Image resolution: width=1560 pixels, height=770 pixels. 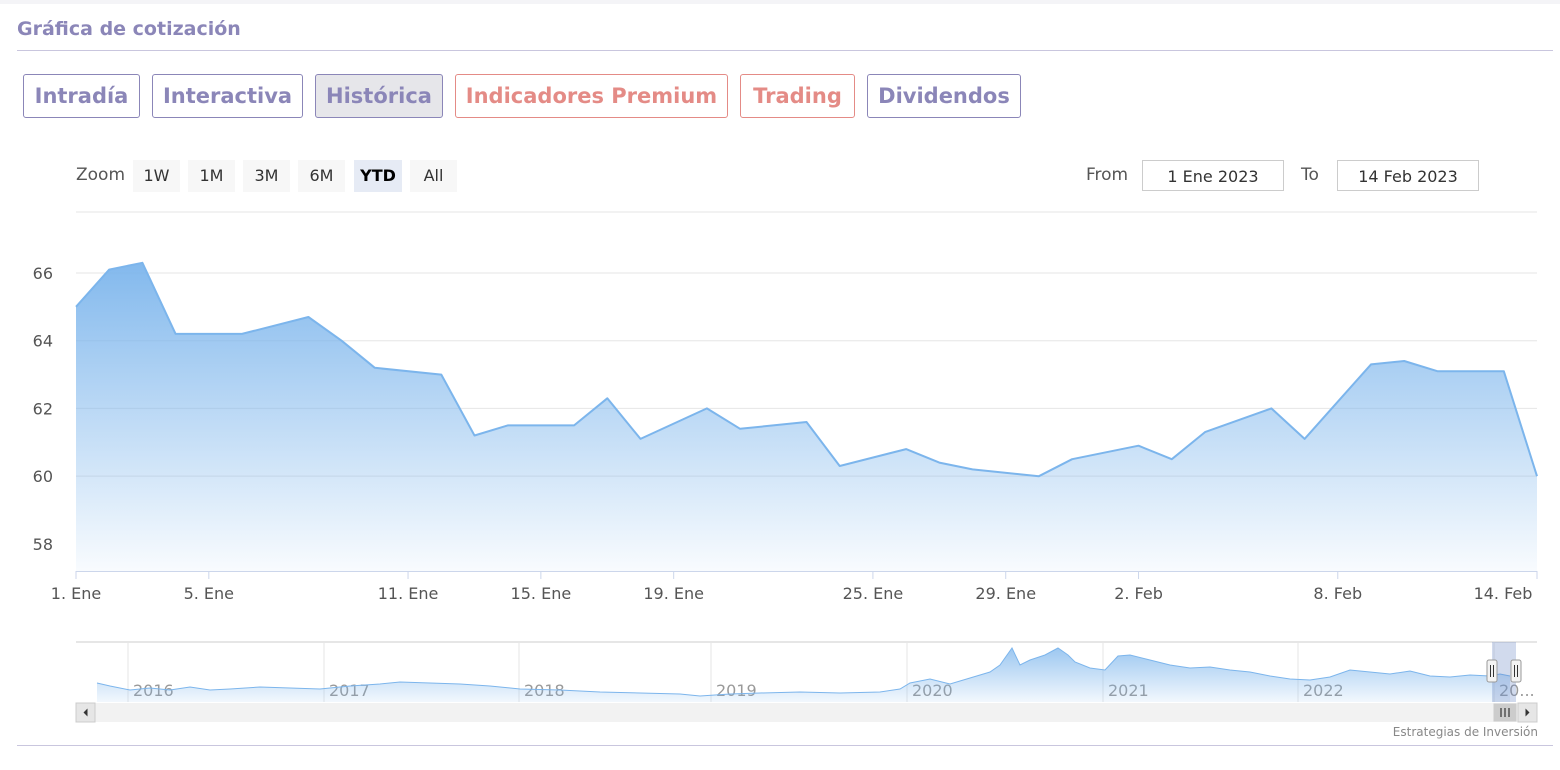 I want to click on title-divider, so click(x=785, y=50).